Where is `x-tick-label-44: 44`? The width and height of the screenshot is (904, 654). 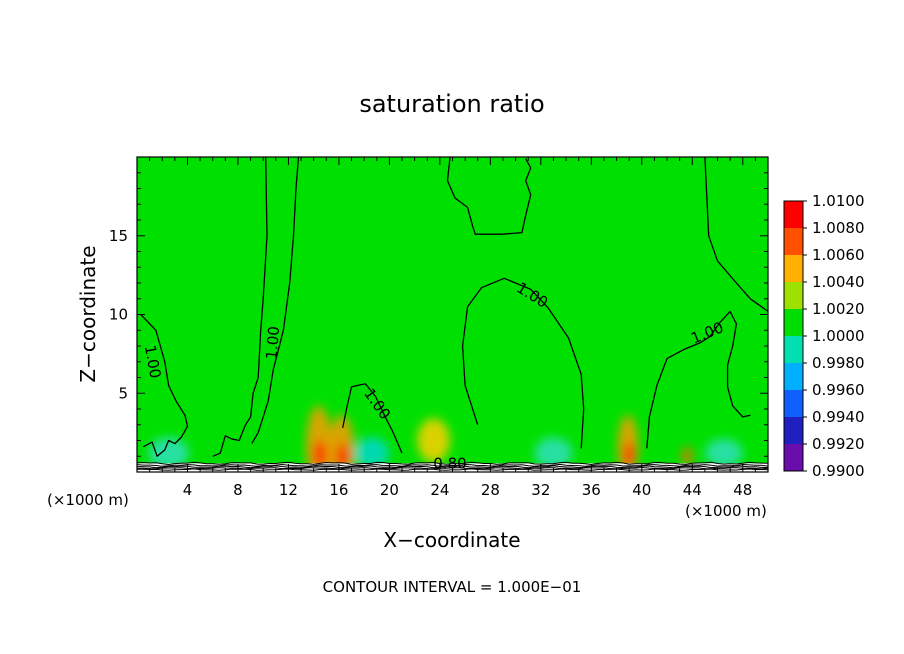
x-tick-label-44: 44 is located at coordinates (692, 490).